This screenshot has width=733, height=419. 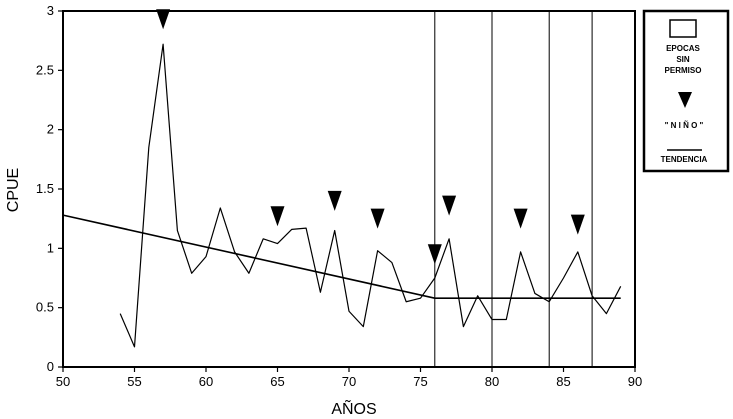 I want to click on x-tick-label-0: 50, so click(x=63, y=381).